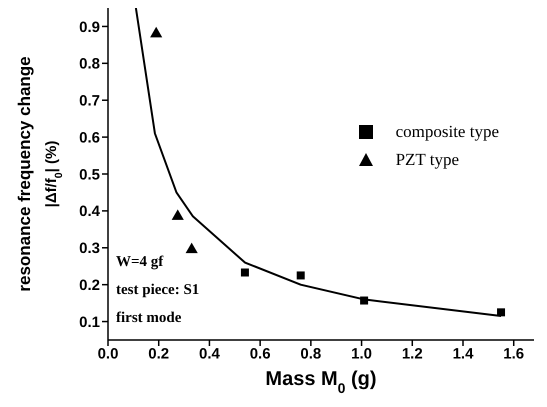 Image resolution: width=547 pixels, height=407 pixels. What do you see at coordinates (89, 101) in the screenshot?
I see `y-tick-label: 0.7` at bounding box center [89, 101].